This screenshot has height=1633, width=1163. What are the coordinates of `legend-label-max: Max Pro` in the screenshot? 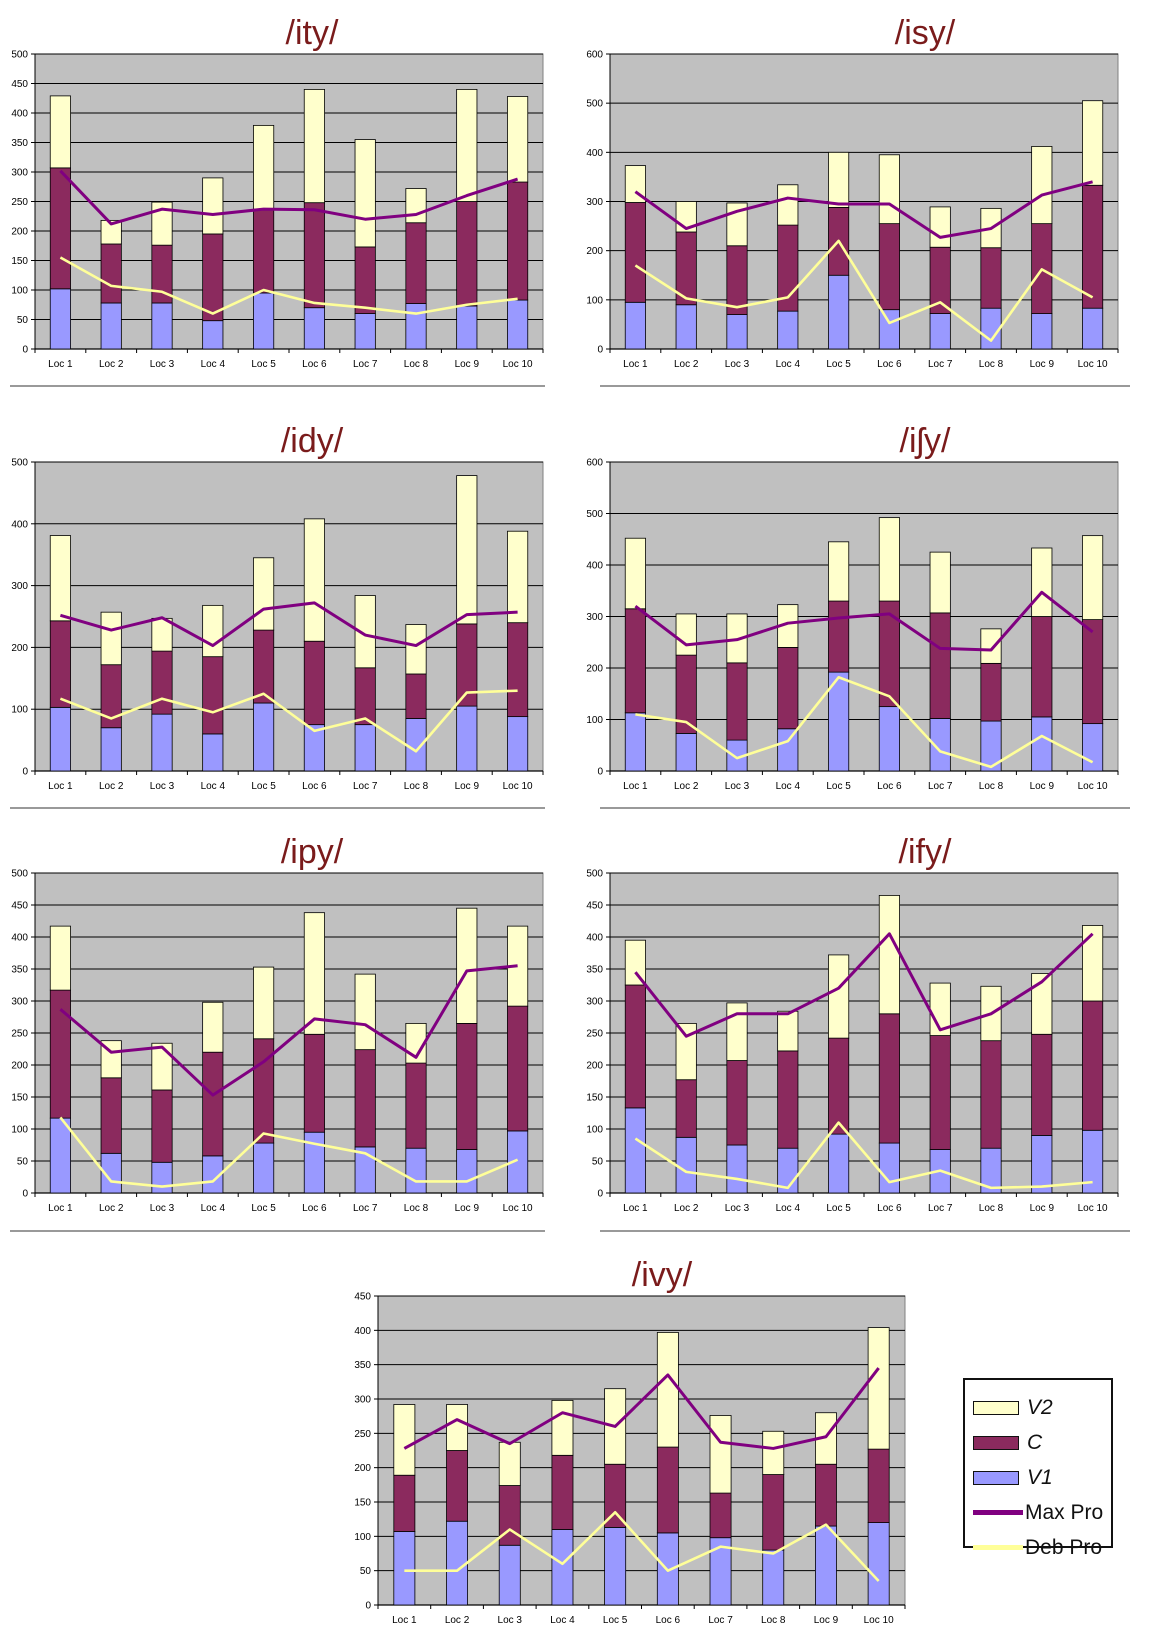 It's located at (1064, 1512).